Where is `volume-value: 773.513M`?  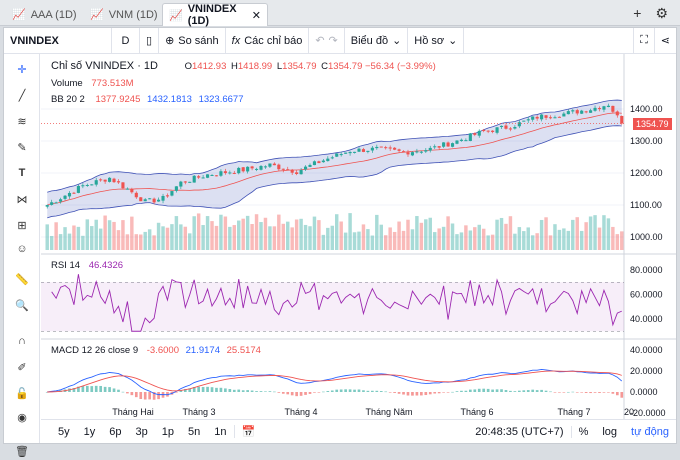 volume-value: 773.513M is located at coordinates (112, 83).